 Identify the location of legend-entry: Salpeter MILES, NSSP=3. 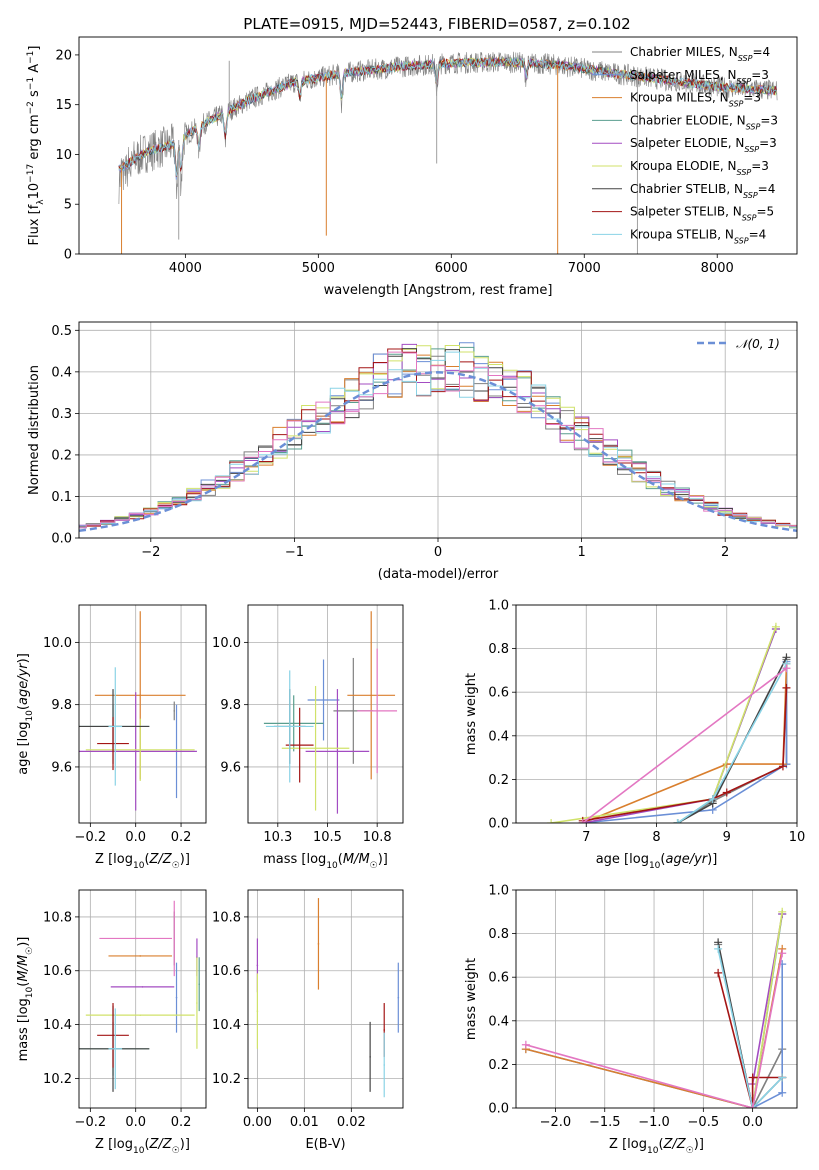
(699, 77).